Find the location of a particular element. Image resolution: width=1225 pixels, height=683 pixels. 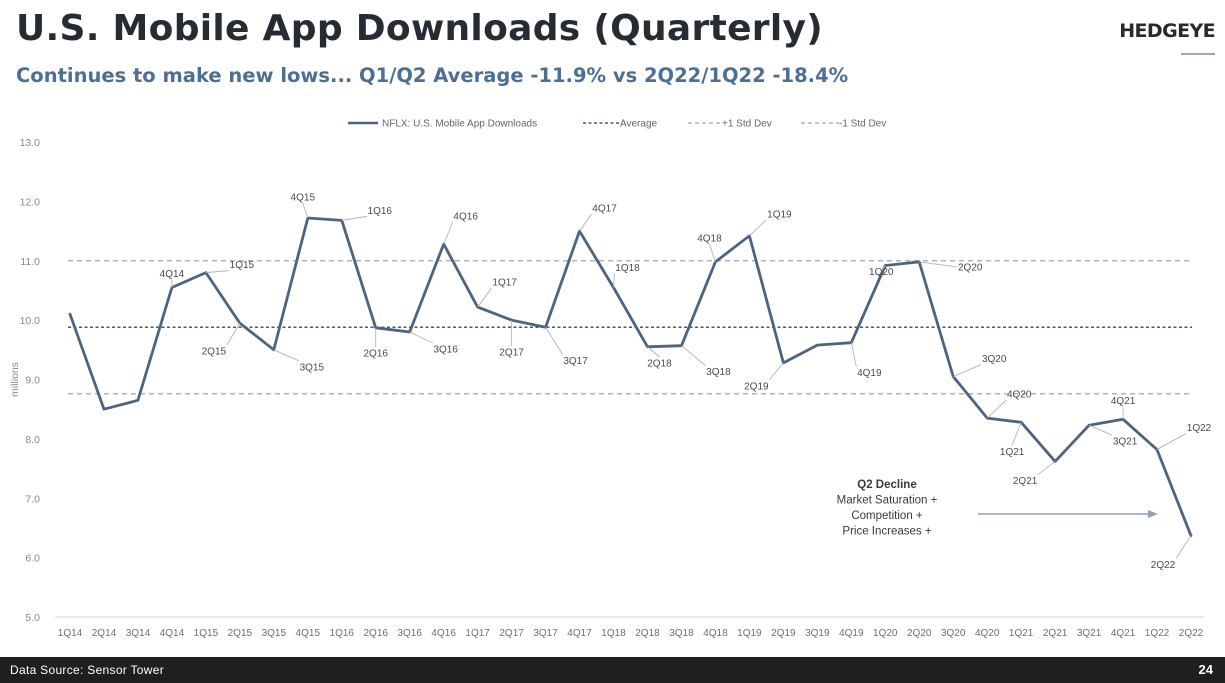

x-tick-label: 2Q14 is located at coordinates (104, 633).